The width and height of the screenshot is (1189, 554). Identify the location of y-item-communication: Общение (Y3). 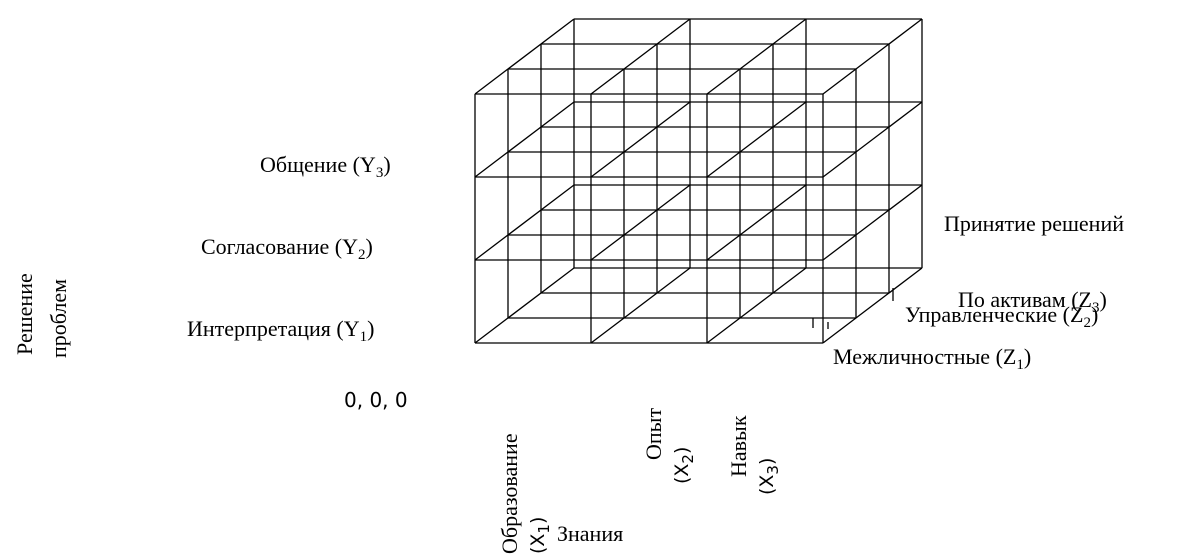
(325, 166).